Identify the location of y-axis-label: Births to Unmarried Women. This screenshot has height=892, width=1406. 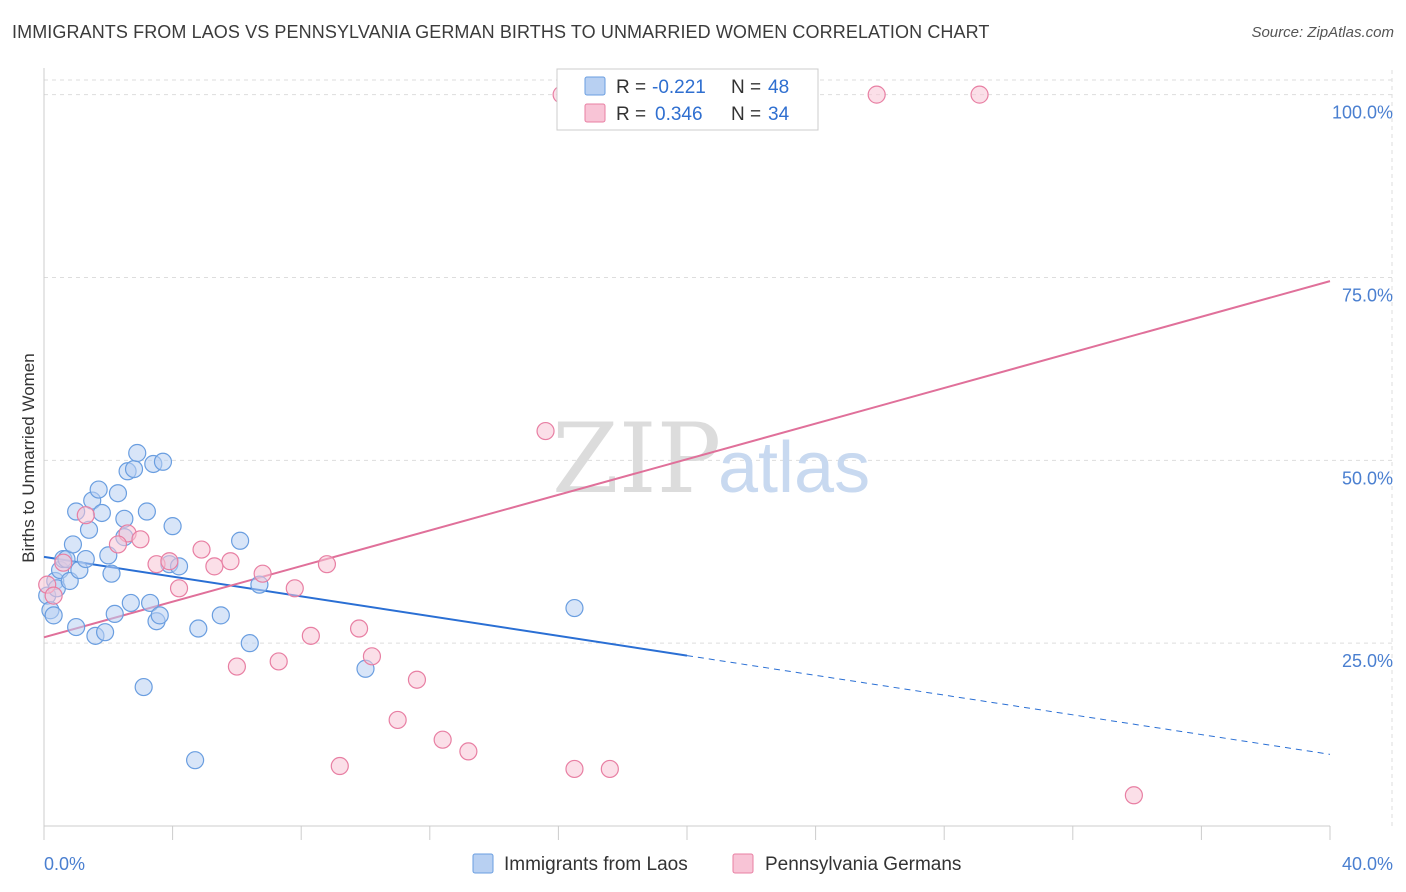
(28, 457).